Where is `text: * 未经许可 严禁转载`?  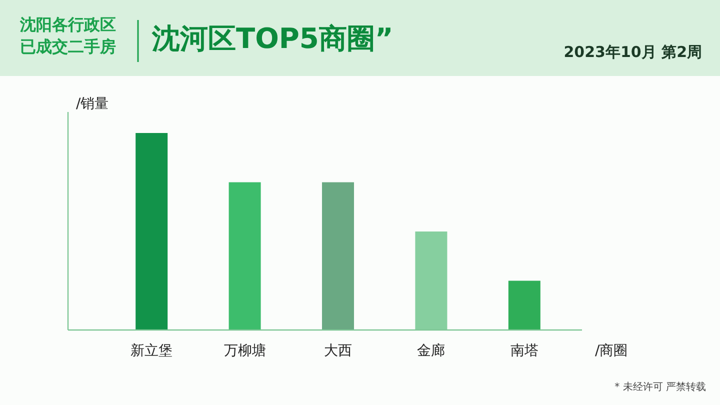 text: * 未经许可 严禁转载 is located at coordinates (660, 387).